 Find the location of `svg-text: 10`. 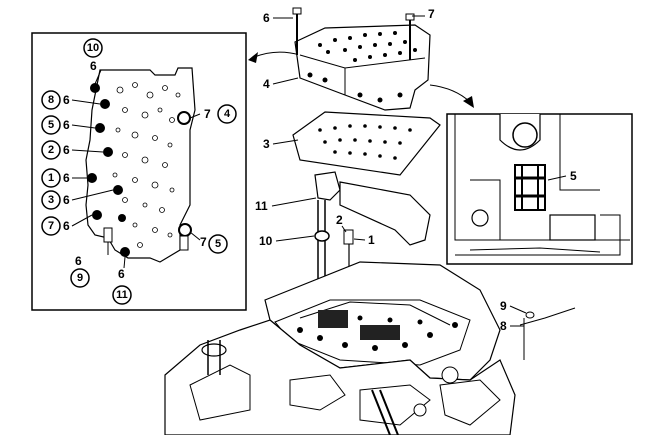

svg-text: 10 is located at coordinates (93, 48).